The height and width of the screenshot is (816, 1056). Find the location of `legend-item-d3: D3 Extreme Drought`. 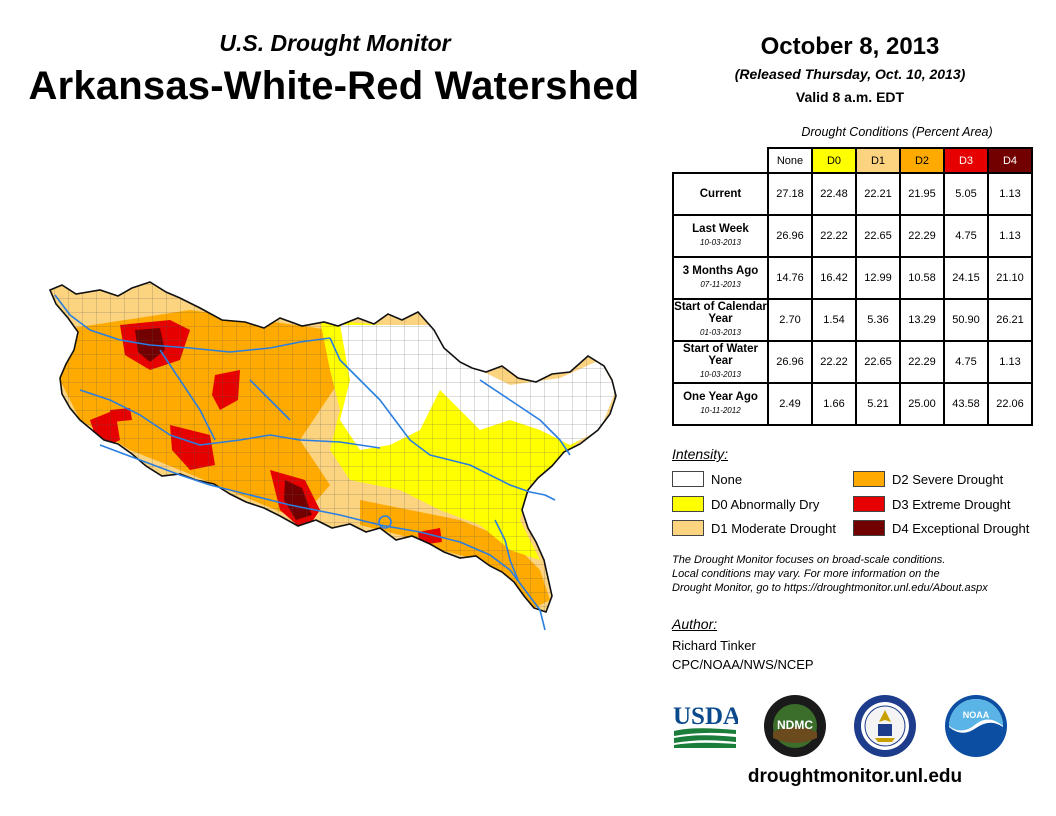

legend-item-d3: D3 Extreme Drought is located at coordinates (932, 504).